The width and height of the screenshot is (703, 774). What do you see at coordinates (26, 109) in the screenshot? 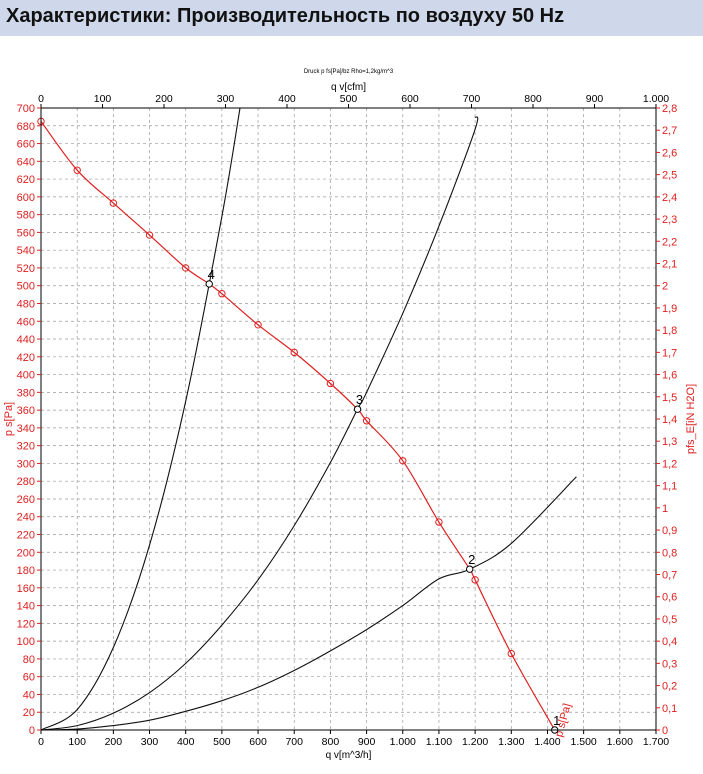
I see `y-tick-label: 700` at bounding box center [26, 109].